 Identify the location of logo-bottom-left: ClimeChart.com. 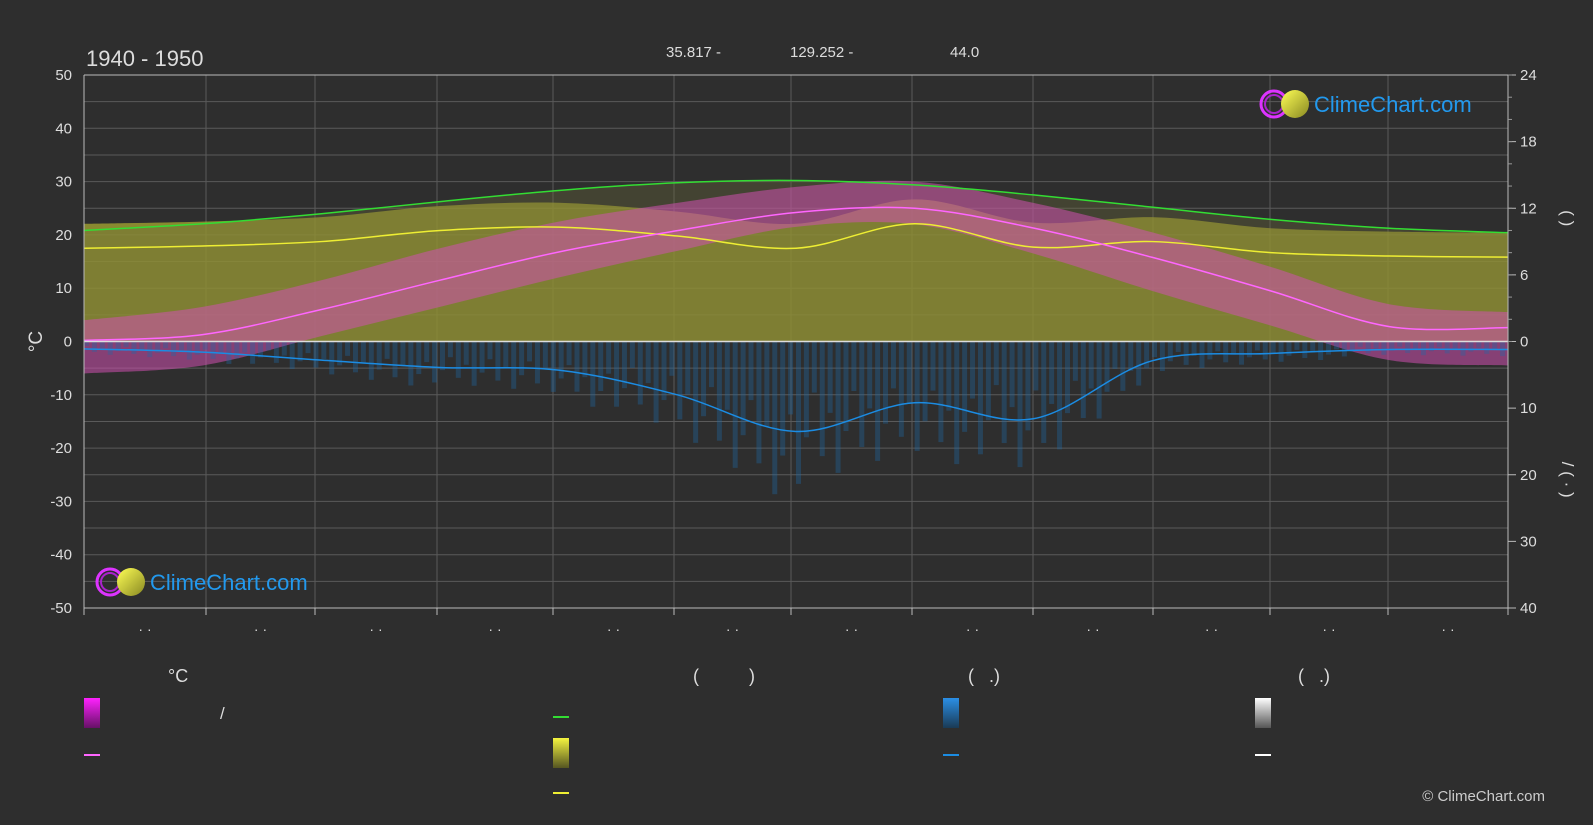
(201, 582).